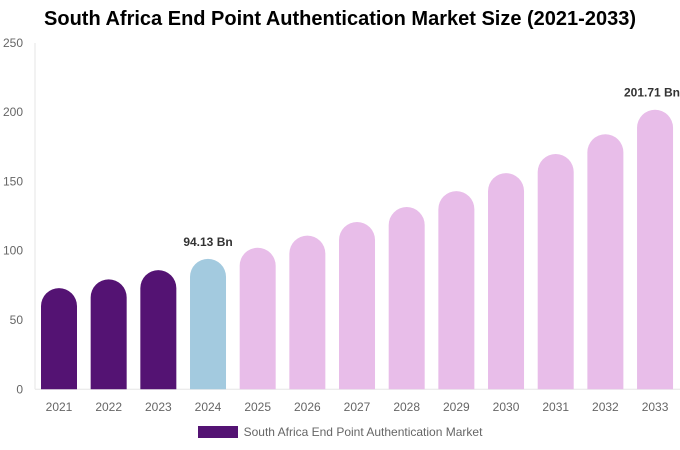 Image resolution: width=680 pixels, height=450 pixels. Describe the element at coordinates (17, 320) in the screenshot. I see `y-tick-label: 50` at that location.